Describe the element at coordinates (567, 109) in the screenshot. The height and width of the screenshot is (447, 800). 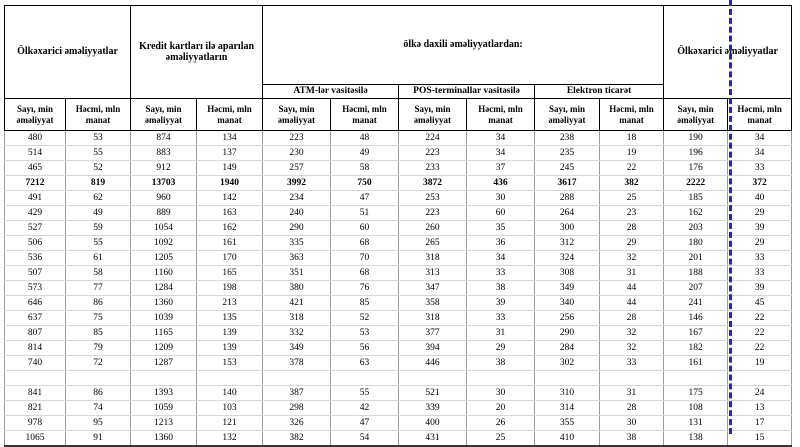
I see `column-header-line-8a: Sayı, min` at that location.